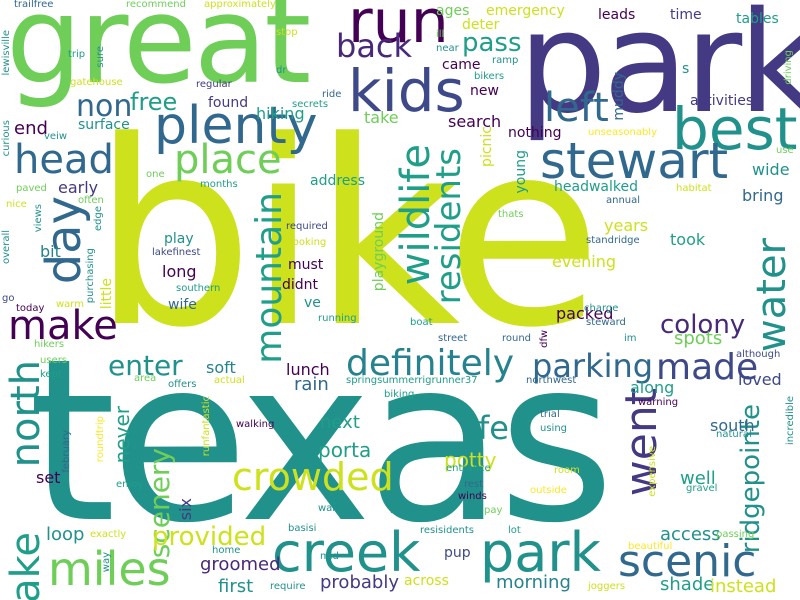  What do you see at coordinates (329, 508) in the screenshot?
I see `word-walk: walk` at bounding box center [329, 508].